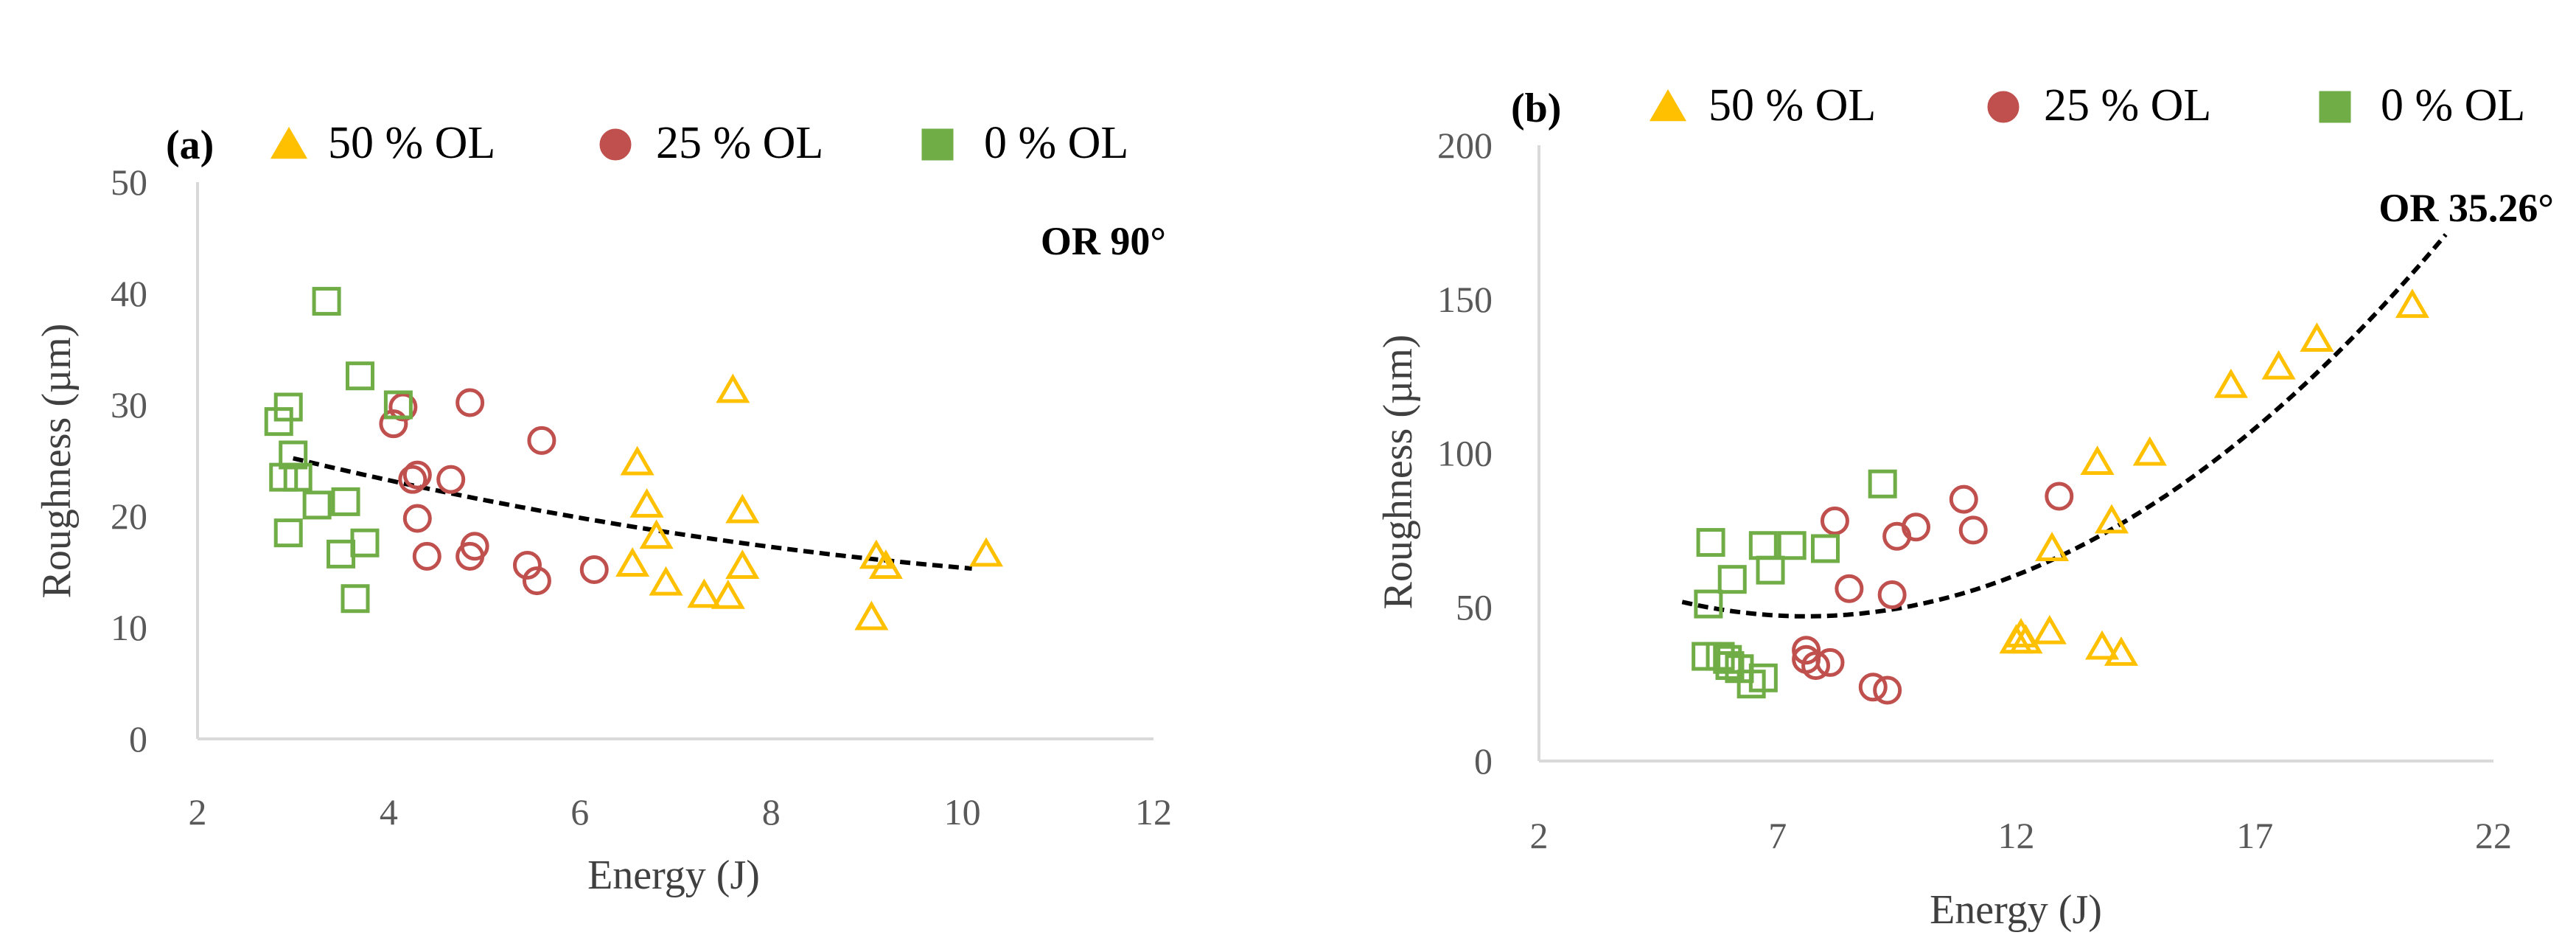  Describe the element at coordinates (1465, 145) in the screenshot. I see `y-tick-label: 200` at that location.